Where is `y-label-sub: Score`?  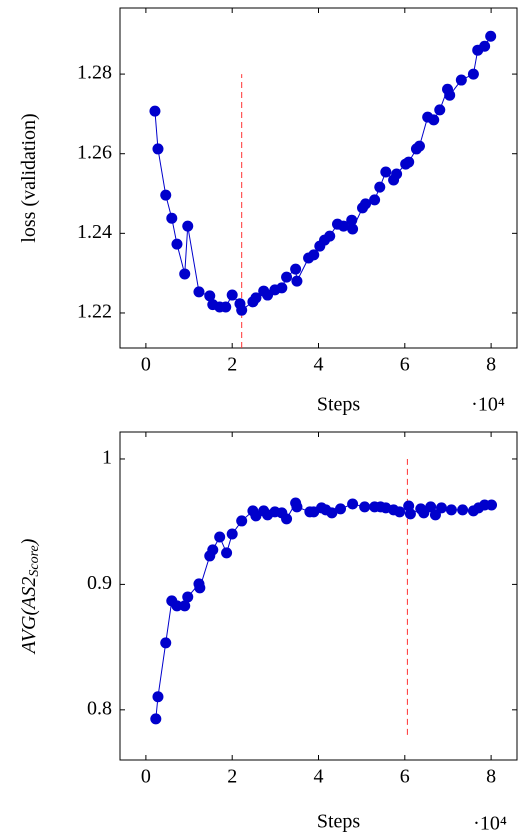 y-label-sub: Score is located at coordinates (34, 560).